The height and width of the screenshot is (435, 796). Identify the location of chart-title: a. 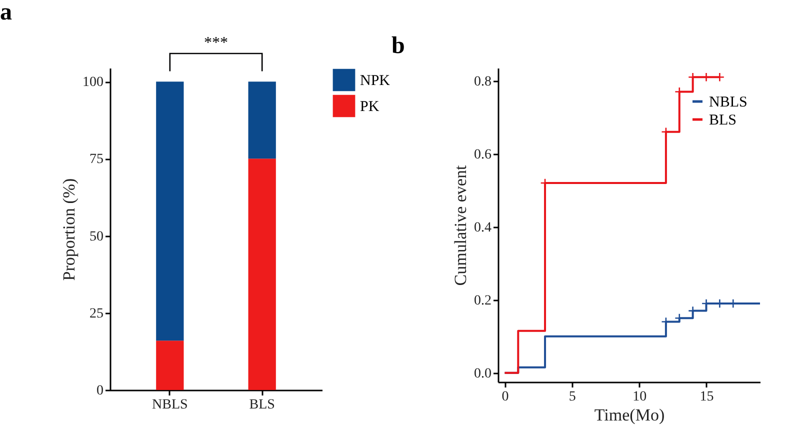
(6, 13).